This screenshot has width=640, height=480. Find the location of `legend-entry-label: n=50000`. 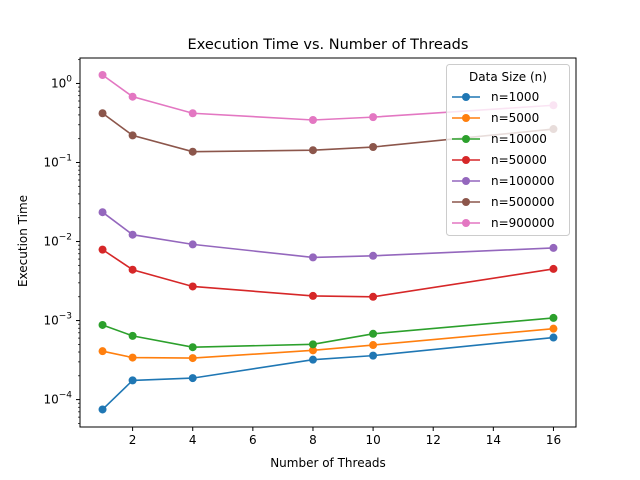

legend-entry-label: n=50000 is located at coordinates (519, 160).